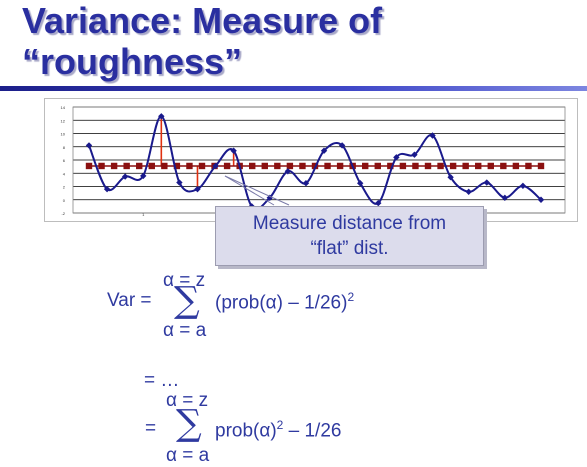  What do you see at coordinates (64, 173) in the screenshot?
I see `y-tick-label: 4` at bounding box center [64, 173].